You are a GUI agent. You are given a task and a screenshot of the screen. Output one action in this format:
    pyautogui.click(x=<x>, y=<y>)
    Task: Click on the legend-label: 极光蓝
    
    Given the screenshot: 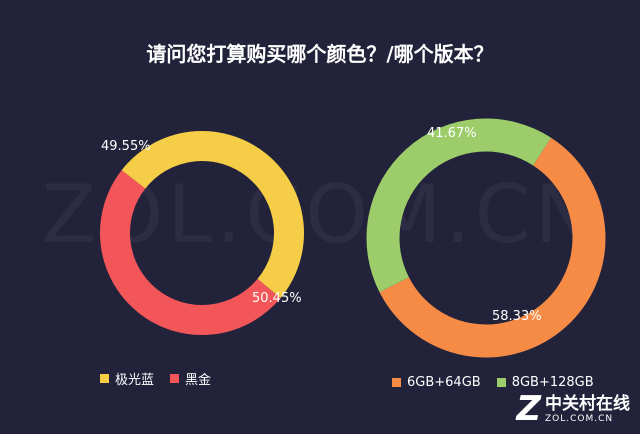 What is the action you would take?
    pyautogui.click(x=135, y=380)
    